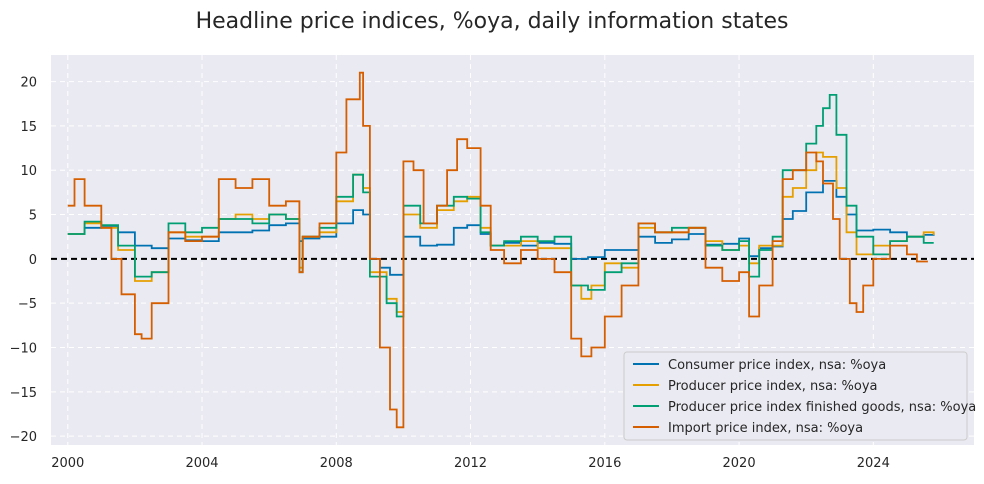 The image size is (984, 484). Describe the element at coordinates (23, 393) in the screenshot. I see `y-tick-label: −15` at that location.